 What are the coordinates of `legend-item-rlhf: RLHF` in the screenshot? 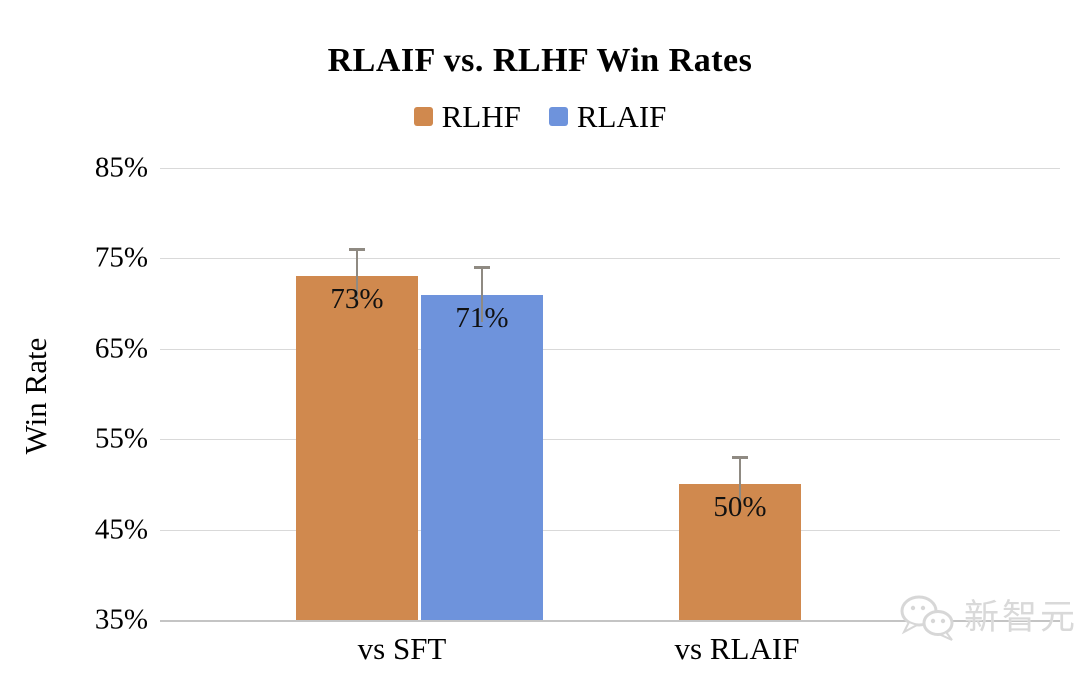 It's located at (467, 116).